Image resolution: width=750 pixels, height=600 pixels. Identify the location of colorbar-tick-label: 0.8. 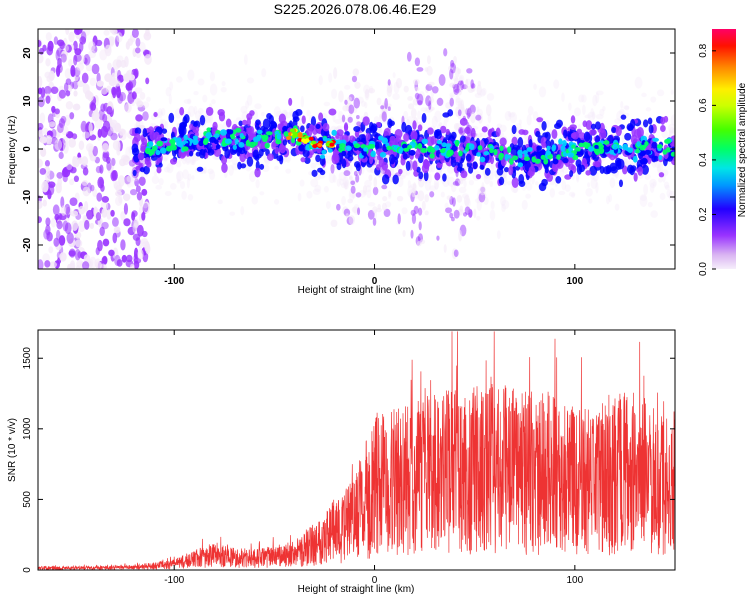
(703, 50).